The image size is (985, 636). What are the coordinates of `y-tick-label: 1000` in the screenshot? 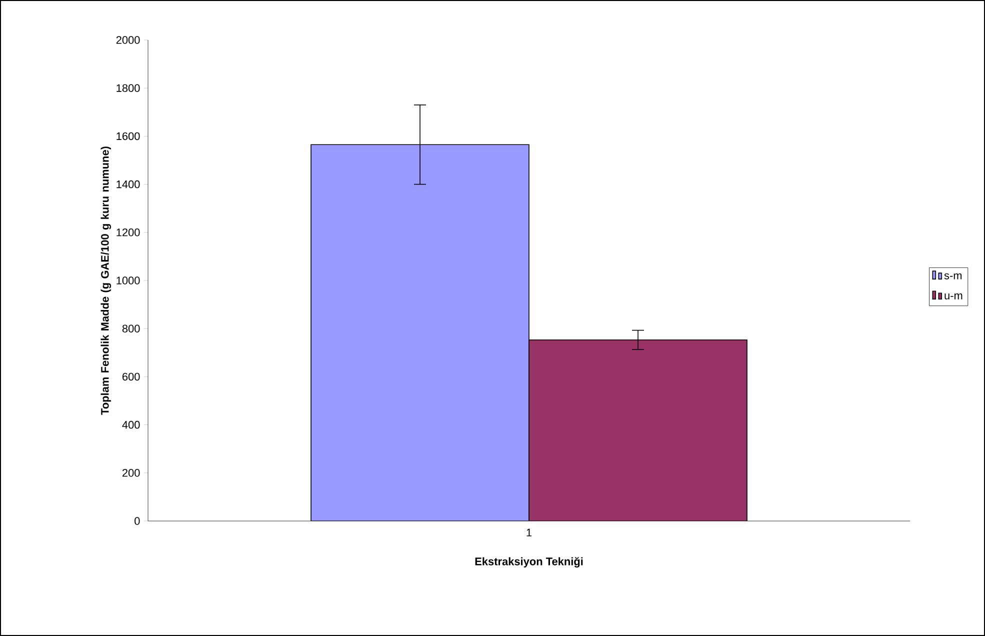 It's located at (128, 280).